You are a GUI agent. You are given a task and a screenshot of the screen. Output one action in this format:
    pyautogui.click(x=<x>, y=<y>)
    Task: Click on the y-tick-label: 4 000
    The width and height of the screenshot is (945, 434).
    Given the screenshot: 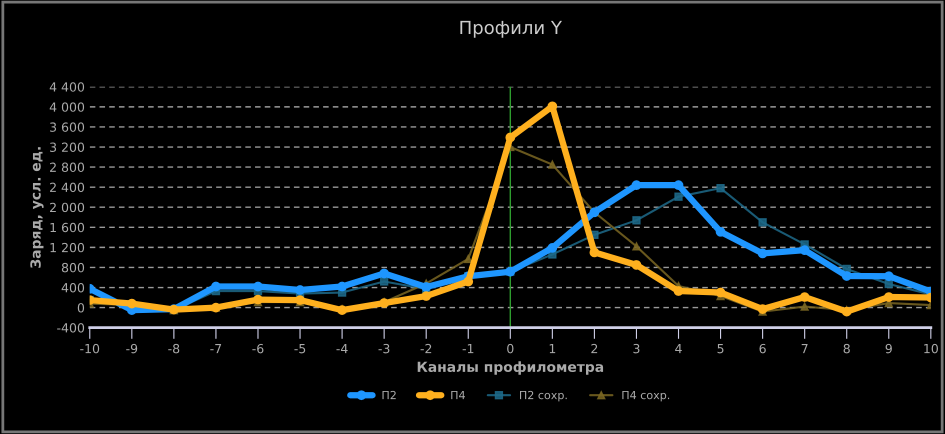 What is the action you would take?
    pyautogui.click(x=67, y=107)
    